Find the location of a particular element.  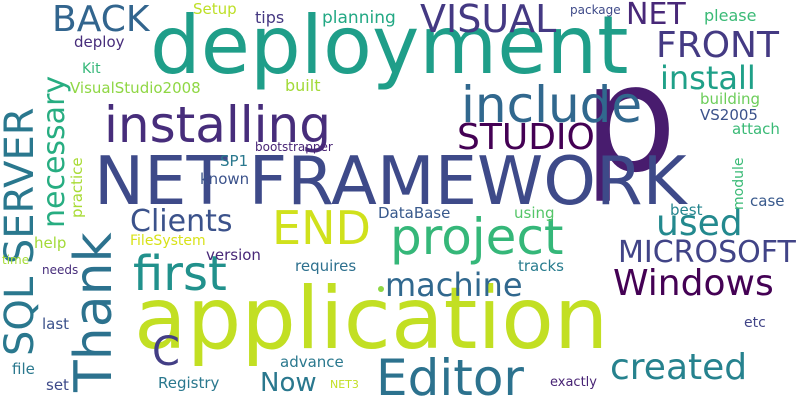

word: used is located at coordinates (699, 223).